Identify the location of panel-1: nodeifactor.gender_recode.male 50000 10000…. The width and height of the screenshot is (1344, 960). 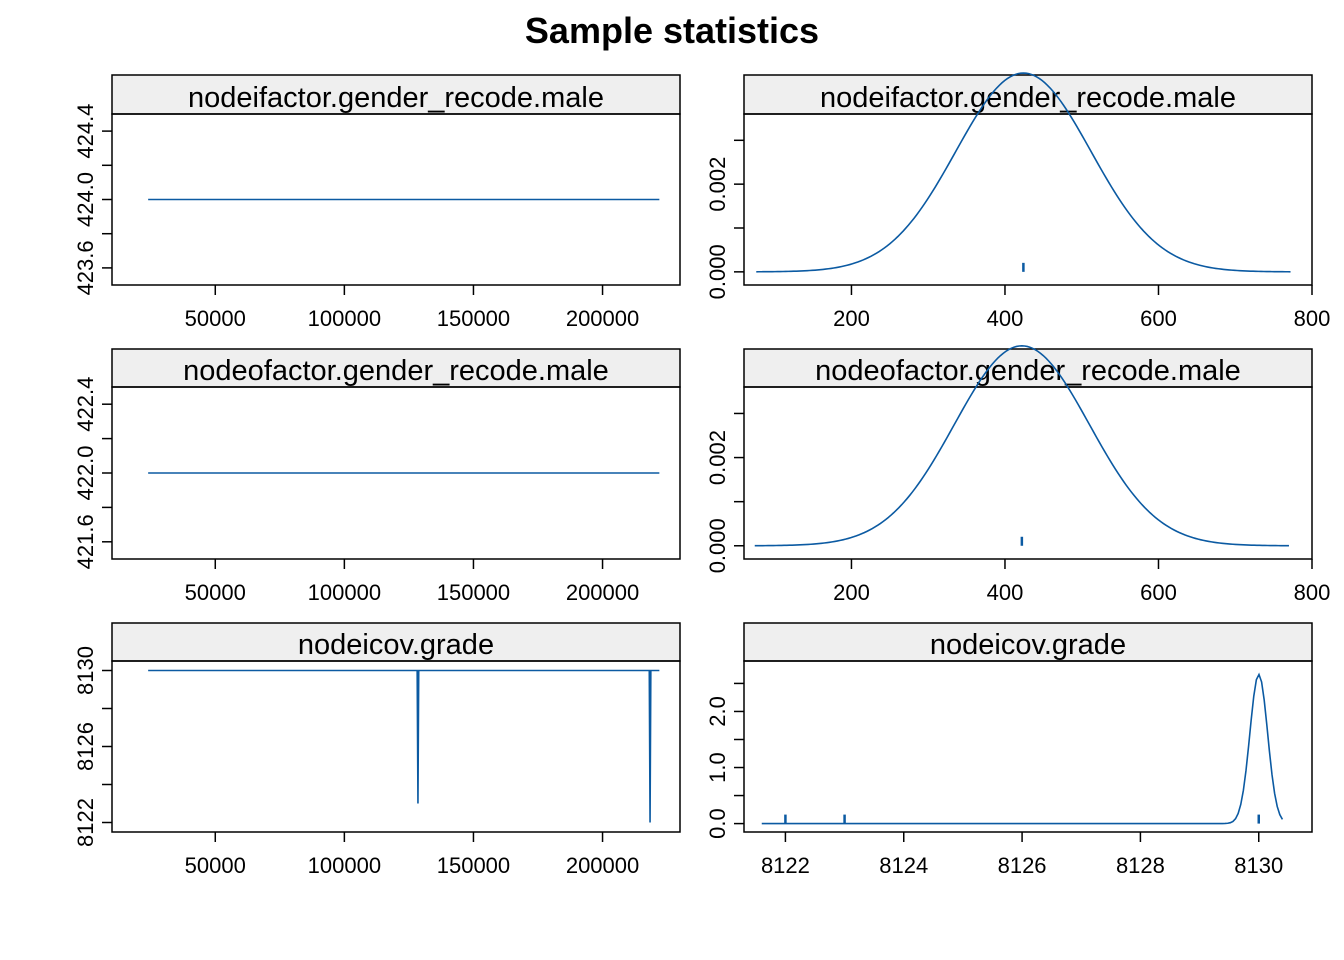
(377, 202).